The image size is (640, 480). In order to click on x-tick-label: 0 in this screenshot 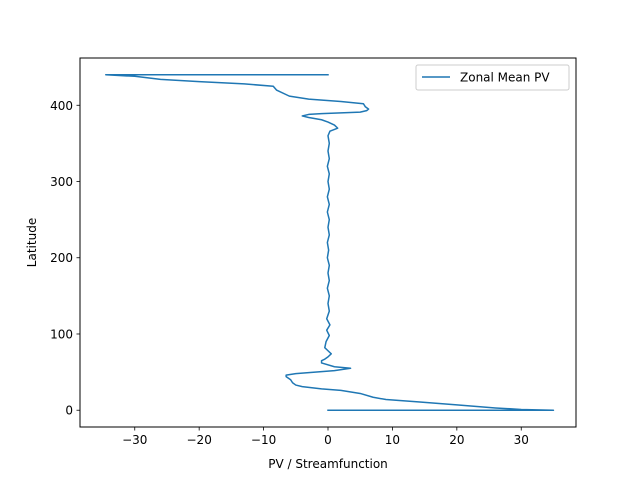, I will do `click(328, 440)`.